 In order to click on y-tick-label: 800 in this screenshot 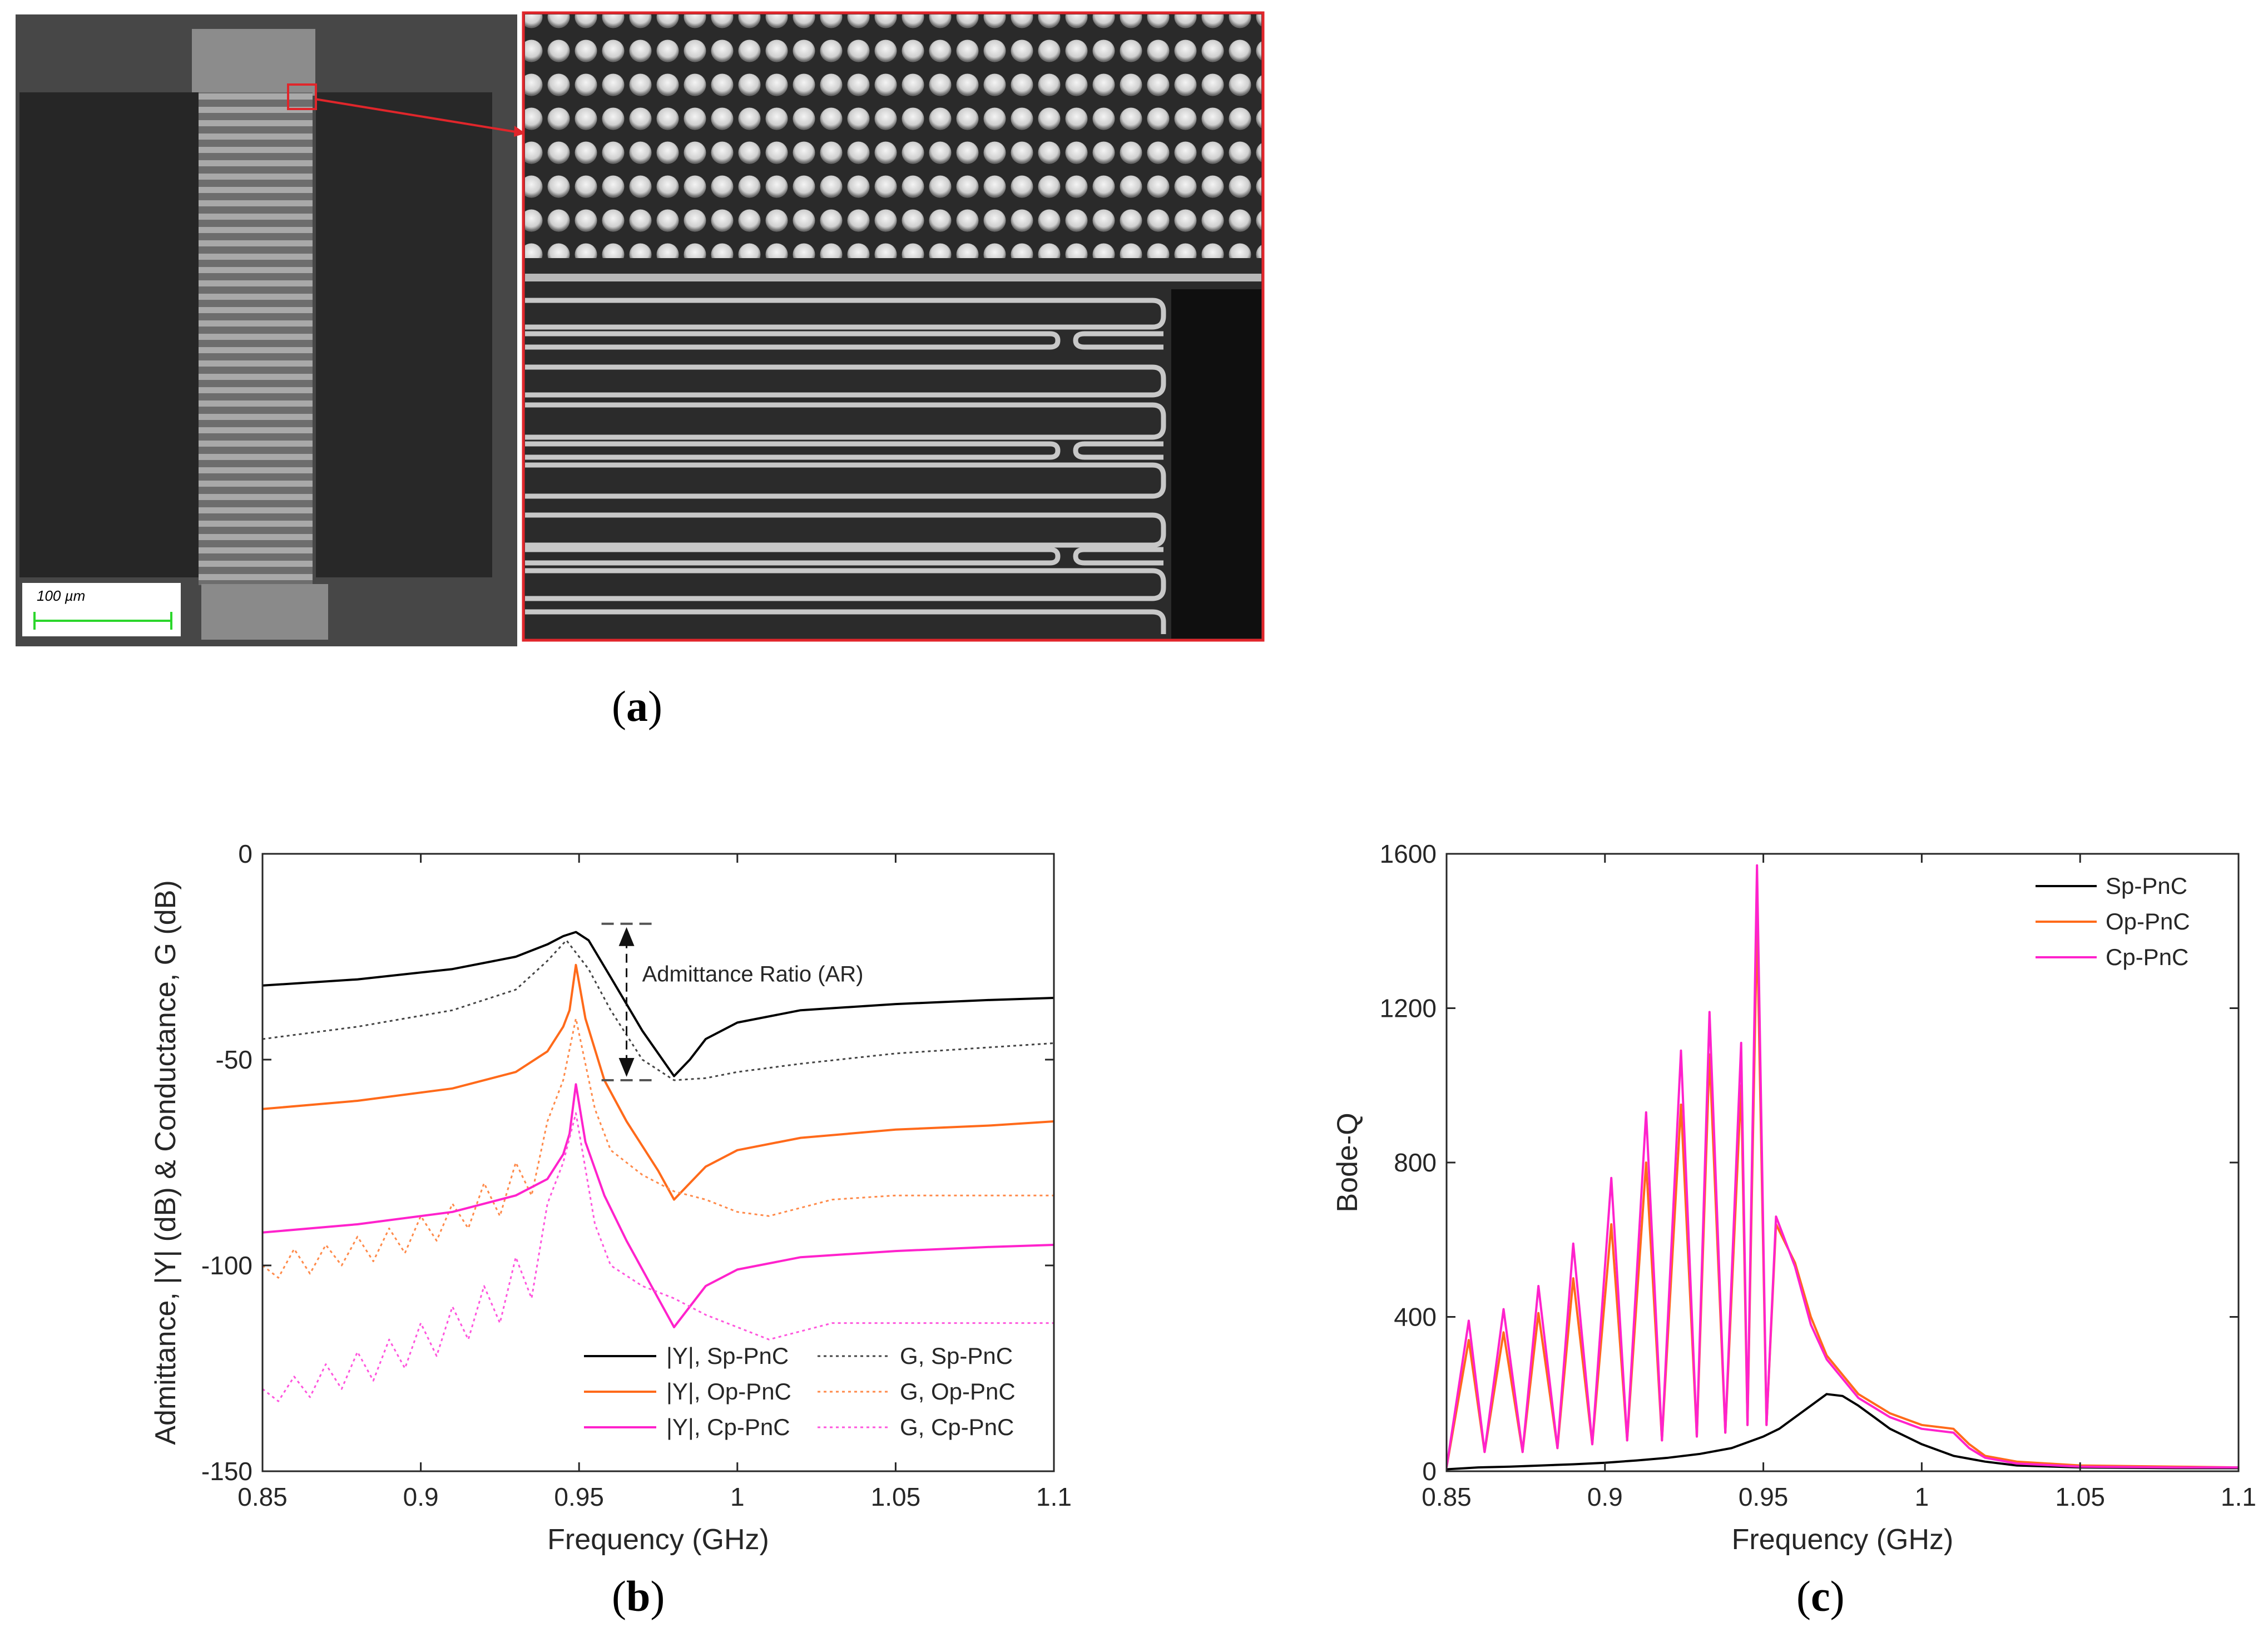, I will do `click(1415, 1162)`.